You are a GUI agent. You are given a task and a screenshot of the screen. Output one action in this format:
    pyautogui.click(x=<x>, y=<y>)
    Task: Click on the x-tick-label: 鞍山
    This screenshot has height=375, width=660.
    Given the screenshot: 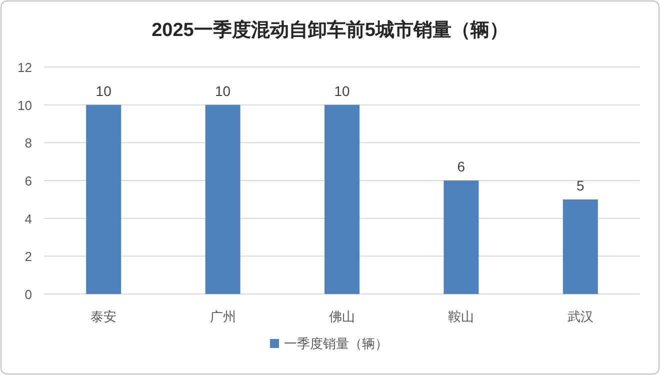 What is the action you would take?
    pyautogui.click(x=461, y=316)
    